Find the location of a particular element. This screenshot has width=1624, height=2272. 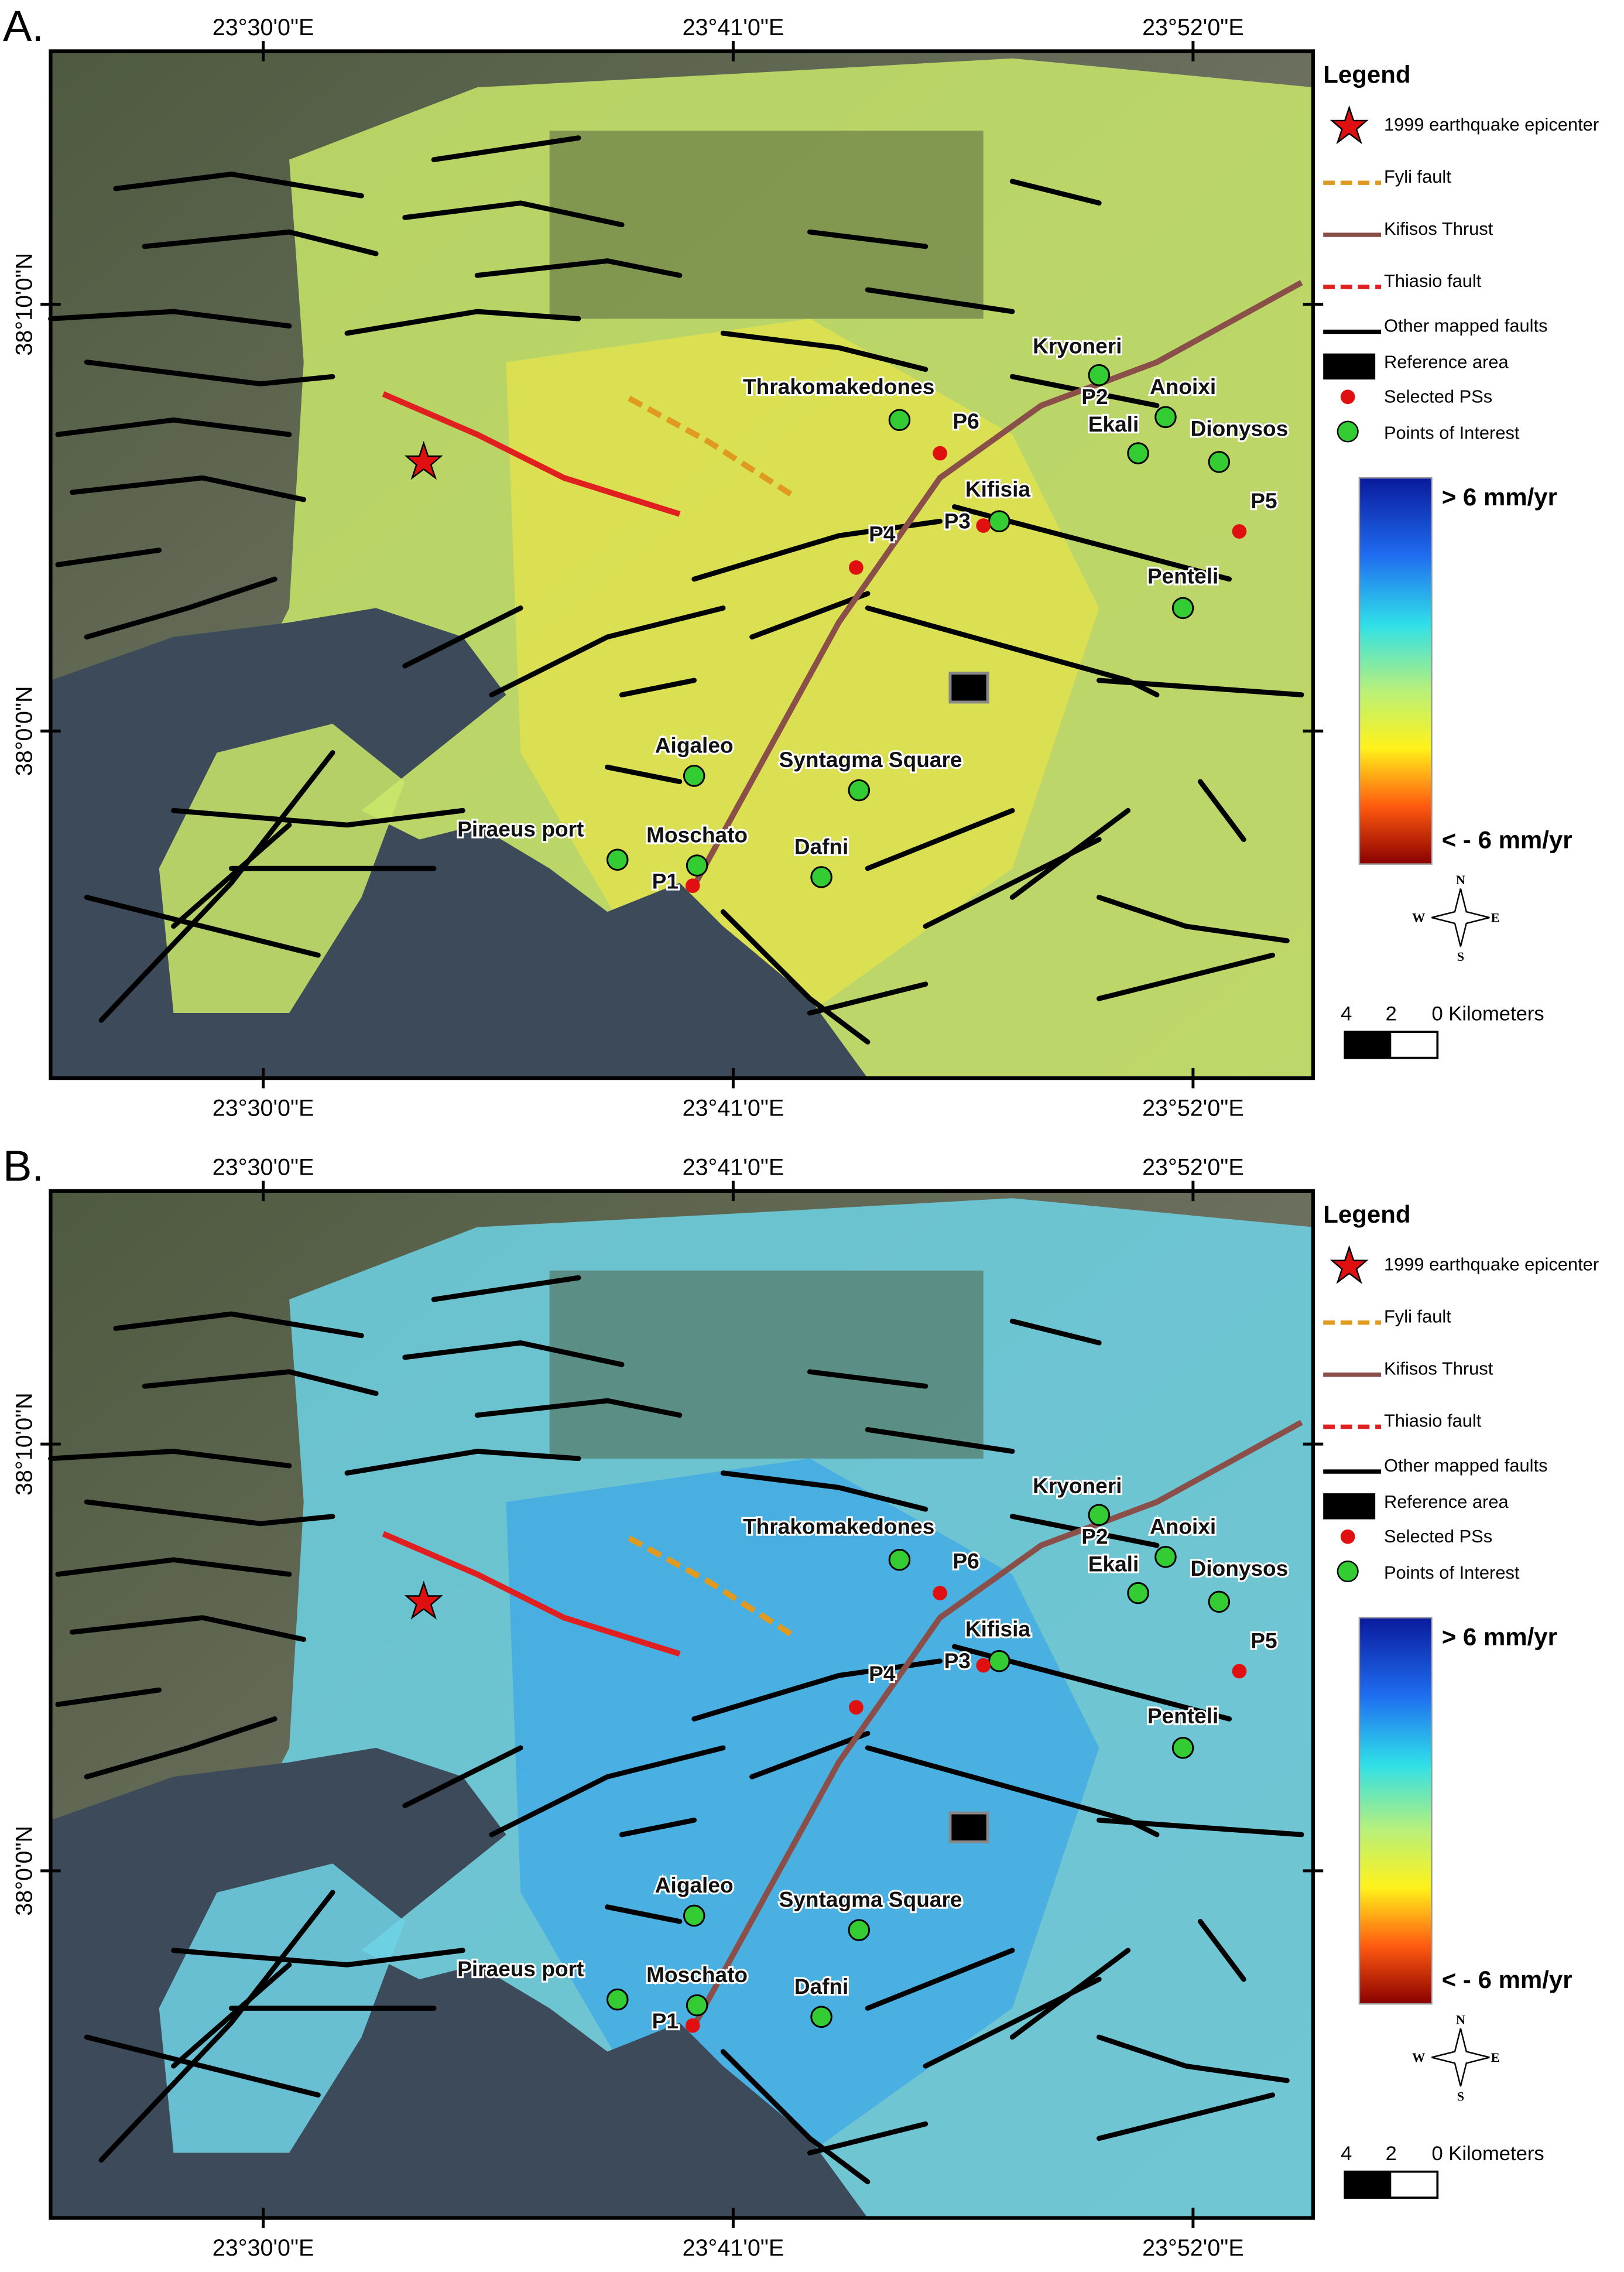

place-label: Anoixi is located at coordinates (1183, 1526).